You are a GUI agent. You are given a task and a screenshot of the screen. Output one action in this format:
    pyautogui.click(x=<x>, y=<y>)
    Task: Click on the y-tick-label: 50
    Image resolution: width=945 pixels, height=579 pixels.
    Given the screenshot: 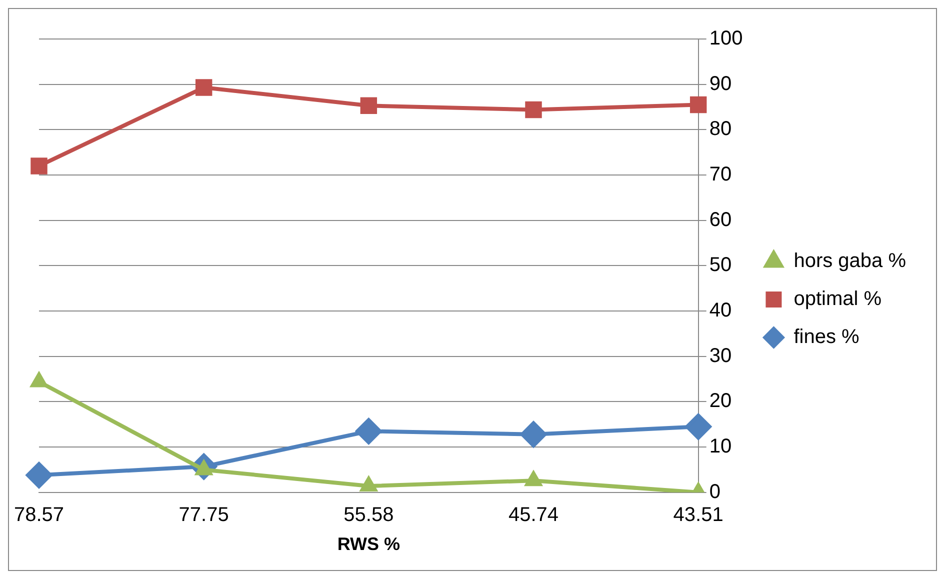 What is the action you would take?
    pyautogui.click(x=720, y=265)
    